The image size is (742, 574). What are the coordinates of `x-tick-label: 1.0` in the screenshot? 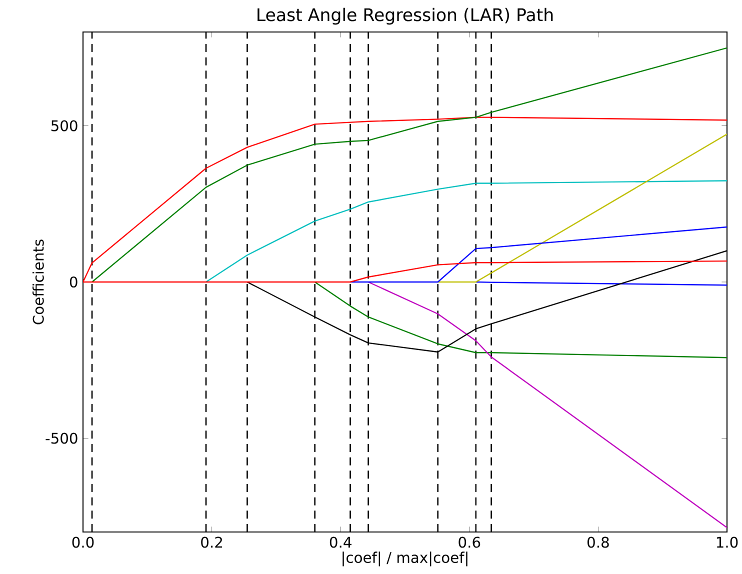 It's located at (727, 542).